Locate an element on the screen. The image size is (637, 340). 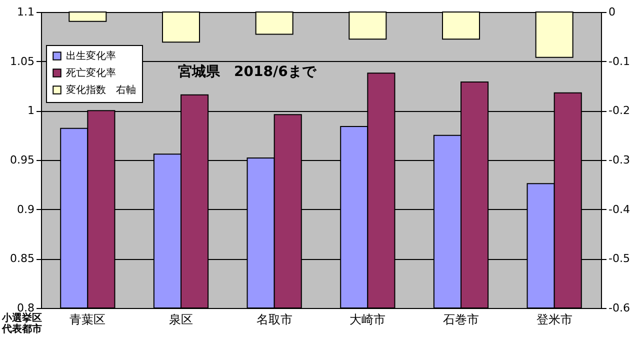
y2-tick-label: -0.2 is located at coordinates (619, 111).